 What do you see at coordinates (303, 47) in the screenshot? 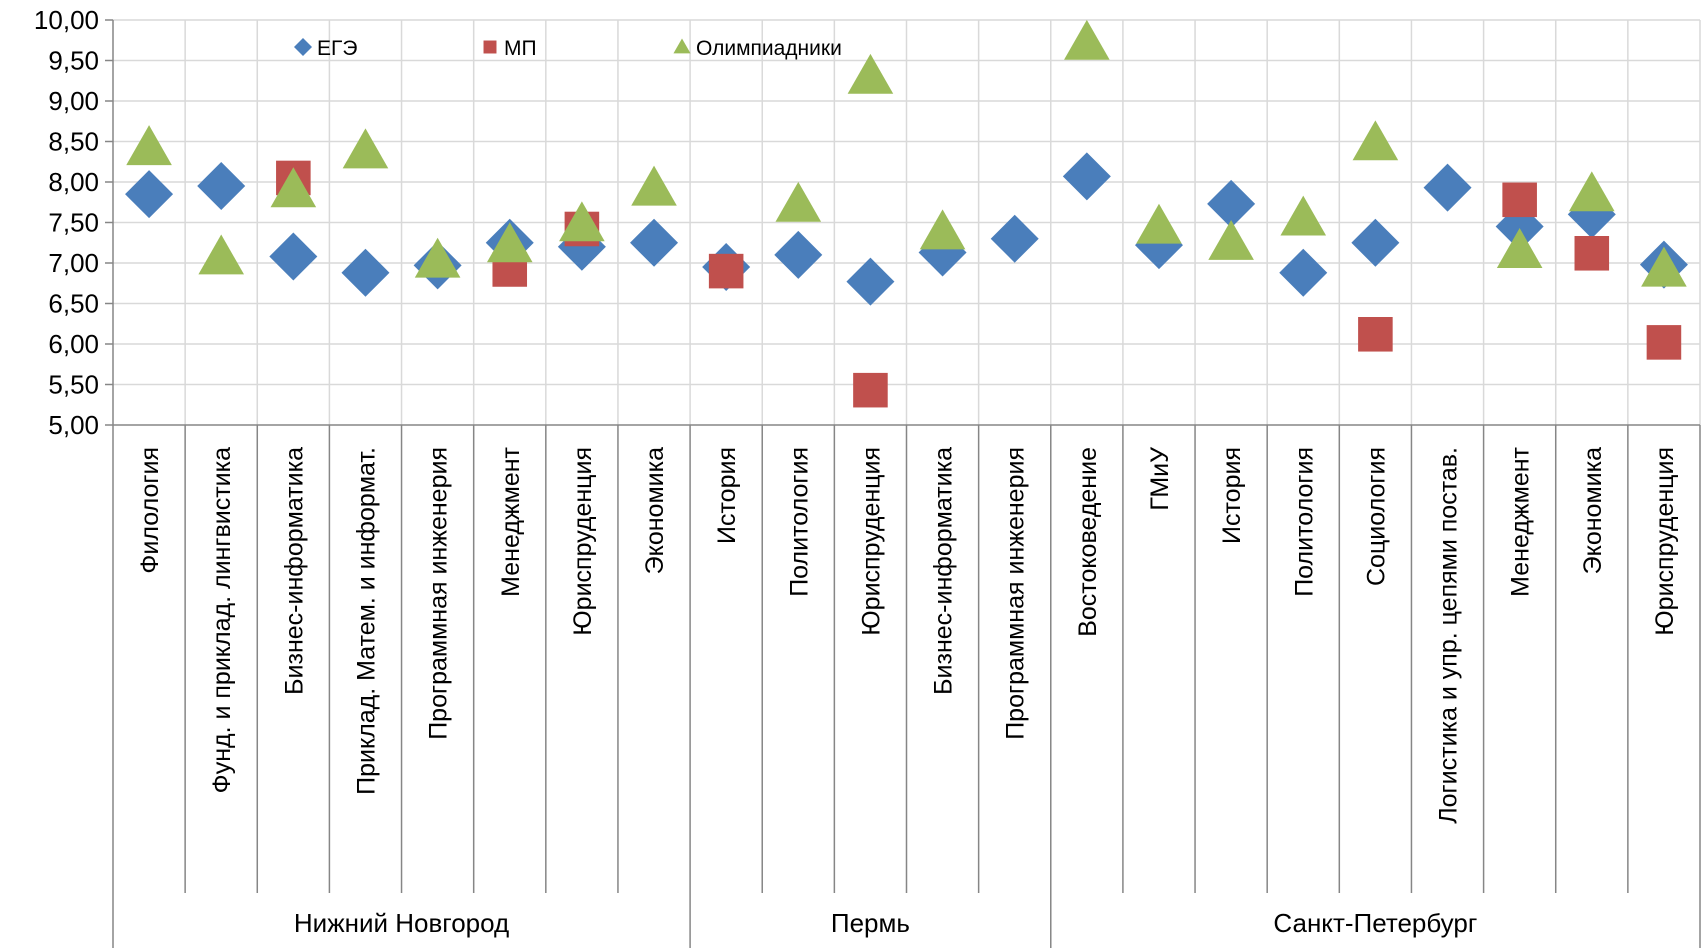
I see `legend-marker-diamond` at bounding box center [303, 47].